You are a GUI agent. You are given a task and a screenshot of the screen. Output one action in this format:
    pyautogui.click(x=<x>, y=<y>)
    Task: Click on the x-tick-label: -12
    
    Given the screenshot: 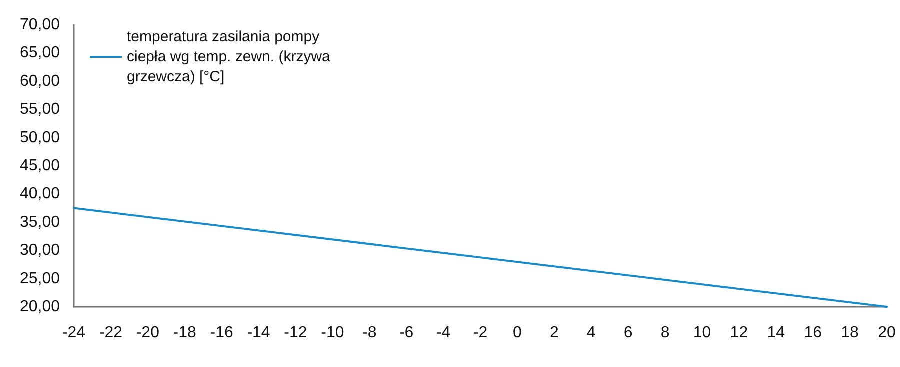 What is the action you would take?
    pyautogui.click(x=296, y=333)
    